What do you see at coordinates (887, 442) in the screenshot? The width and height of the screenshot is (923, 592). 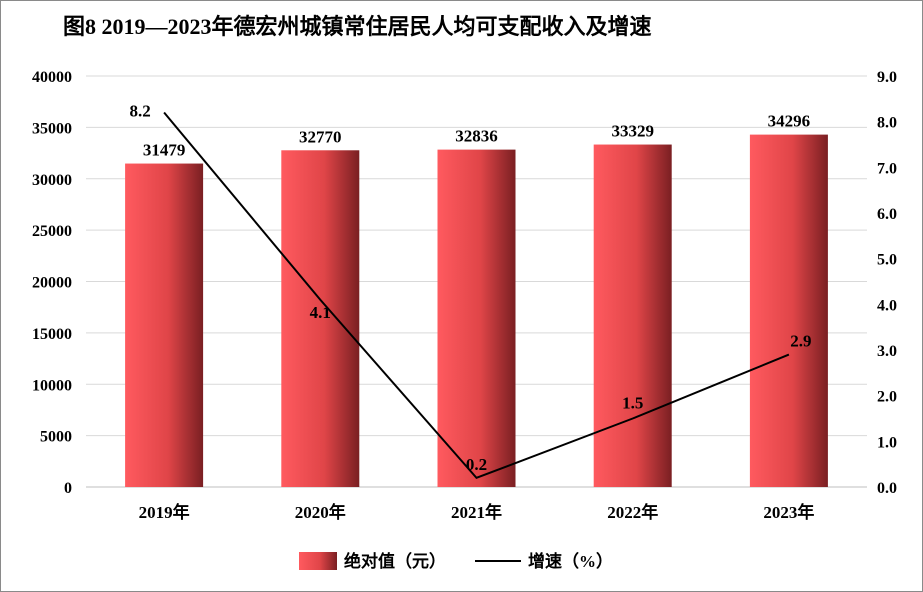 I see `y-right-tick-label: 1.0` at bounding box center [887, 442].